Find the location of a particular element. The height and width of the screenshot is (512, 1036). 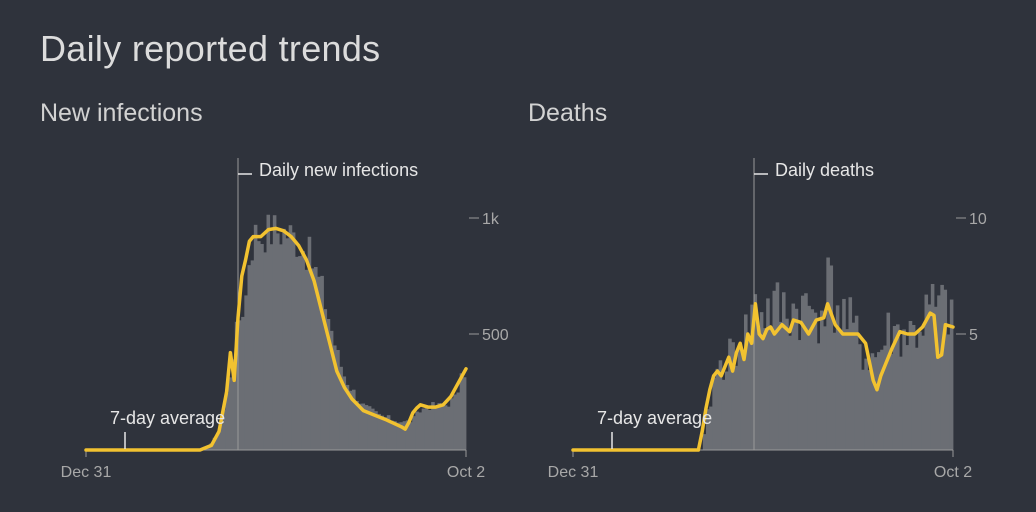

infections-average-label: 7-day average is located at coordinates (167, 418).